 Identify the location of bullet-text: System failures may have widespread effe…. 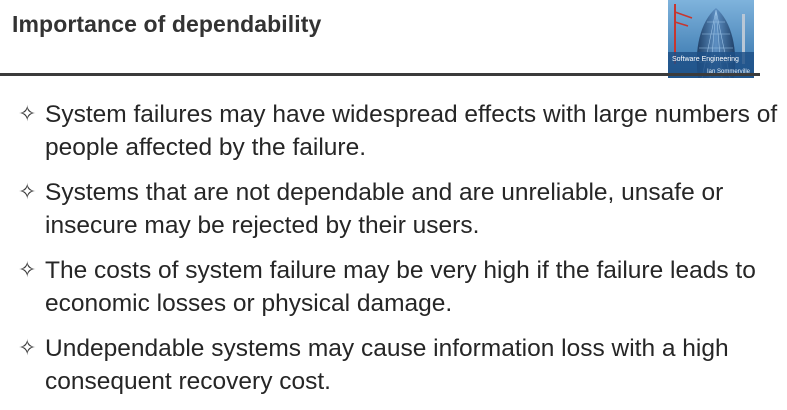
(411, 131).